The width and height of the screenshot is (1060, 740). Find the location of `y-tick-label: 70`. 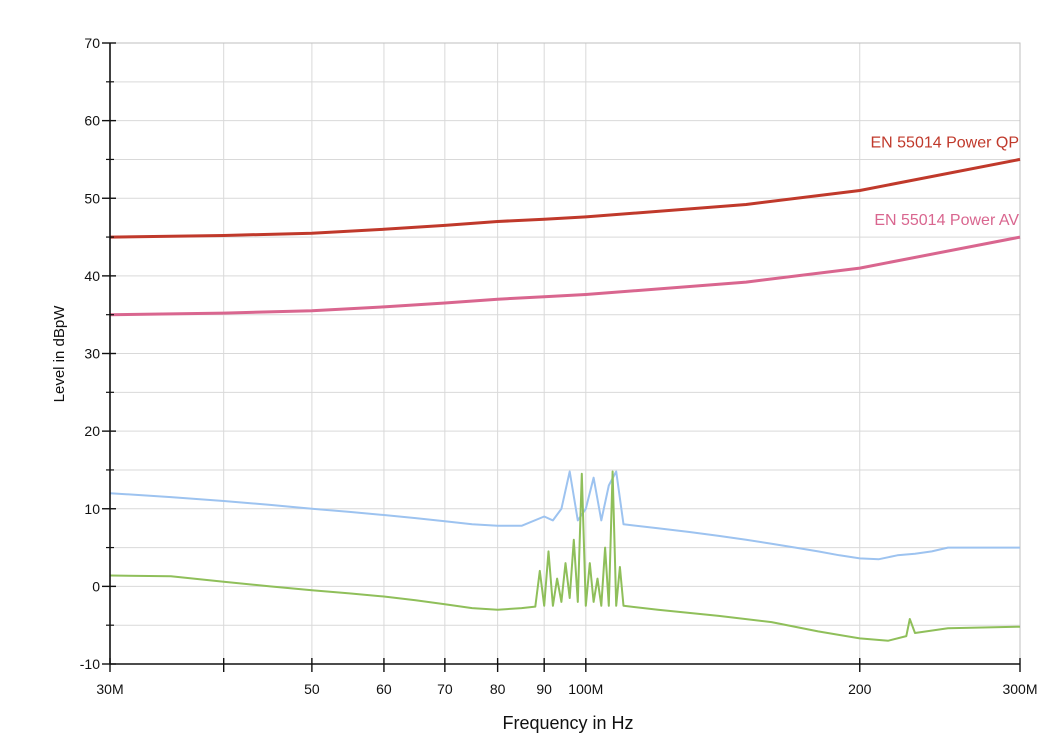

y-tick-label: 70 is located at coordinates (92, 43).